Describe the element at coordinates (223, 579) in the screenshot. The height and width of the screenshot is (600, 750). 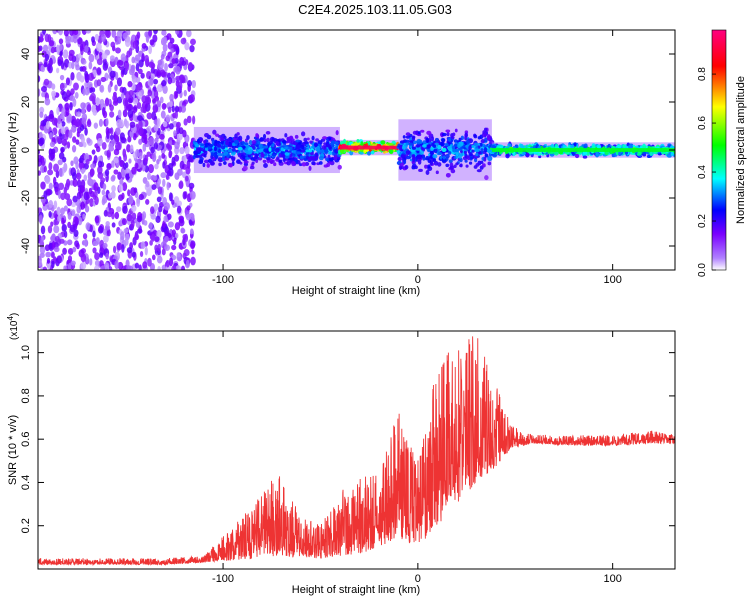
I see `x-tick-label: -100` at that location.